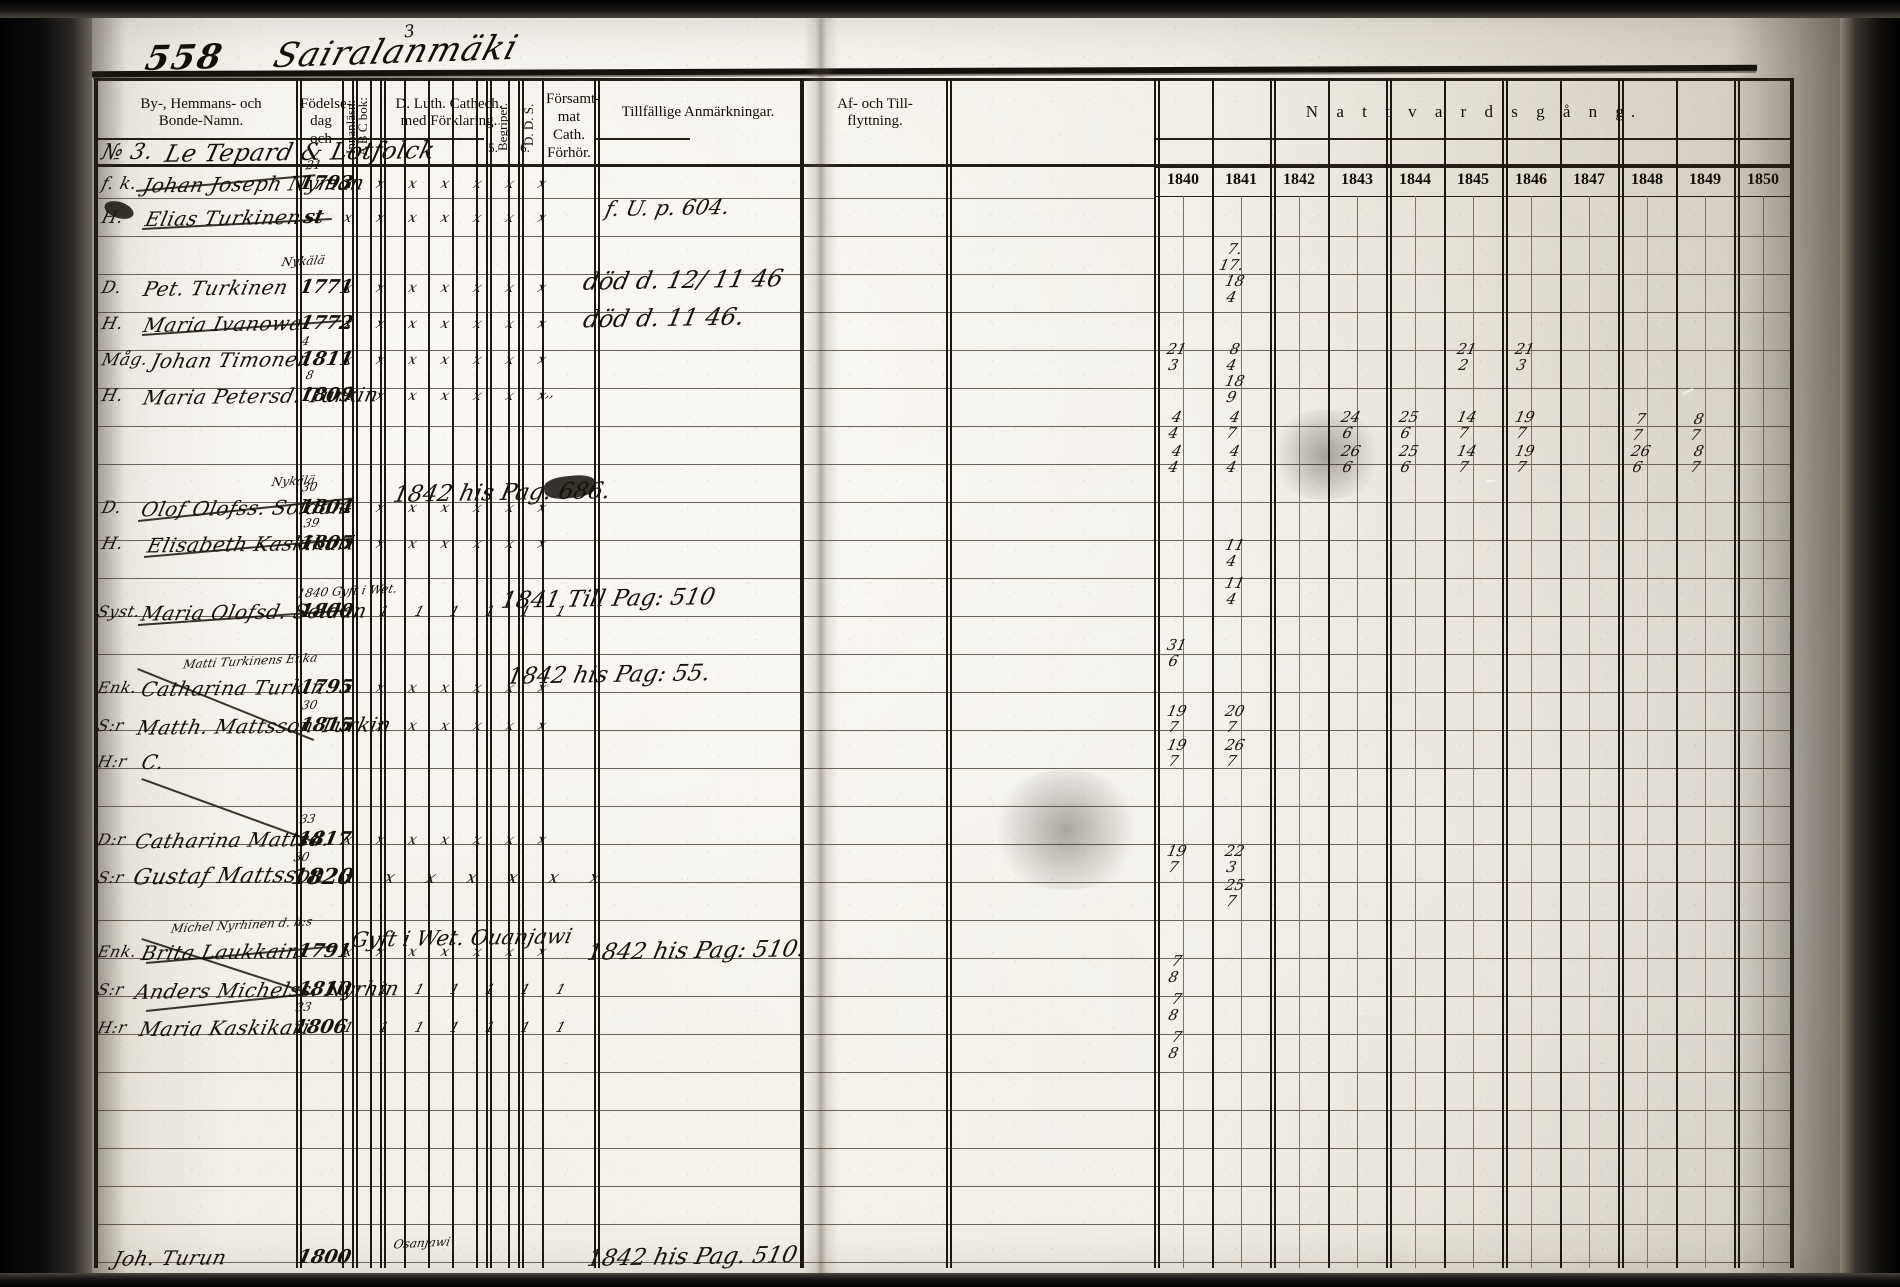  Describe the element at coordinates (111, 508) in the screenshot. I see `entry-prefix-7: D.` at that location.